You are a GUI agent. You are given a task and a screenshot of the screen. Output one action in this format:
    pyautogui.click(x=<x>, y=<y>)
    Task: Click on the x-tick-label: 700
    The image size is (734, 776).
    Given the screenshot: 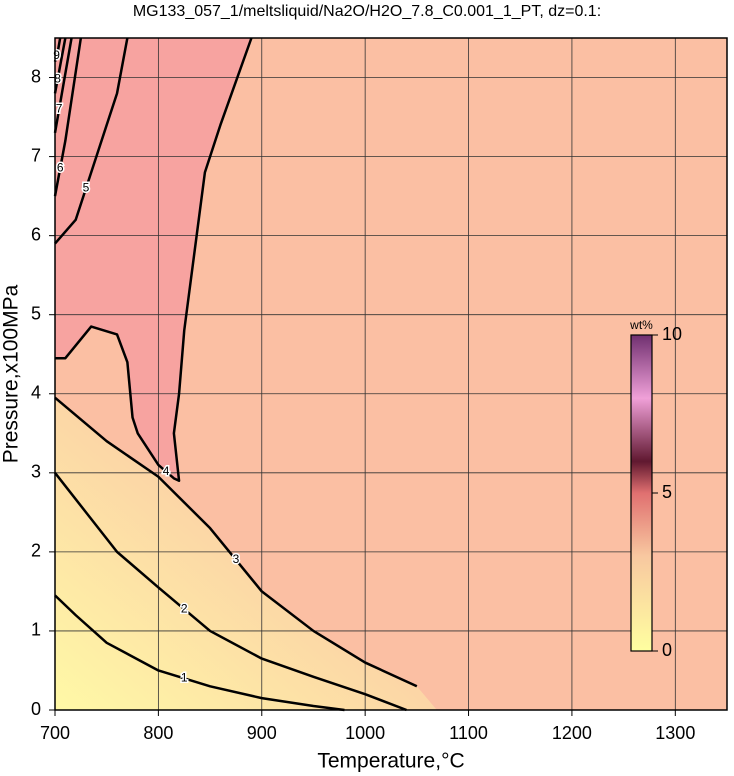 What is the action you would take?
    pyautogui.click(x=55, y=733)
    